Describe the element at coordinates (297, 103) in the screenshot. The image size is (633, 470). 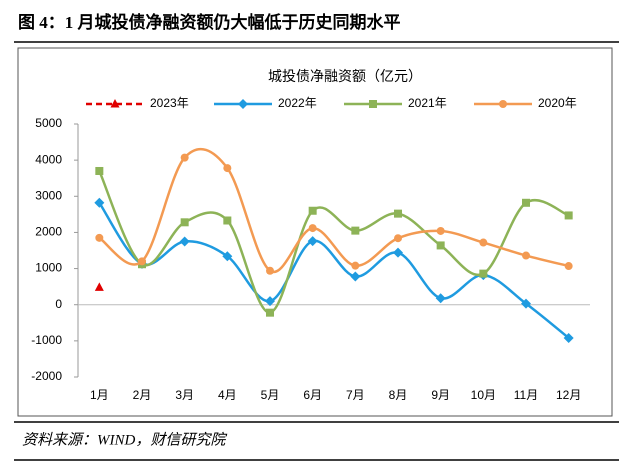
I see `legend-label: 2022年` at that location.